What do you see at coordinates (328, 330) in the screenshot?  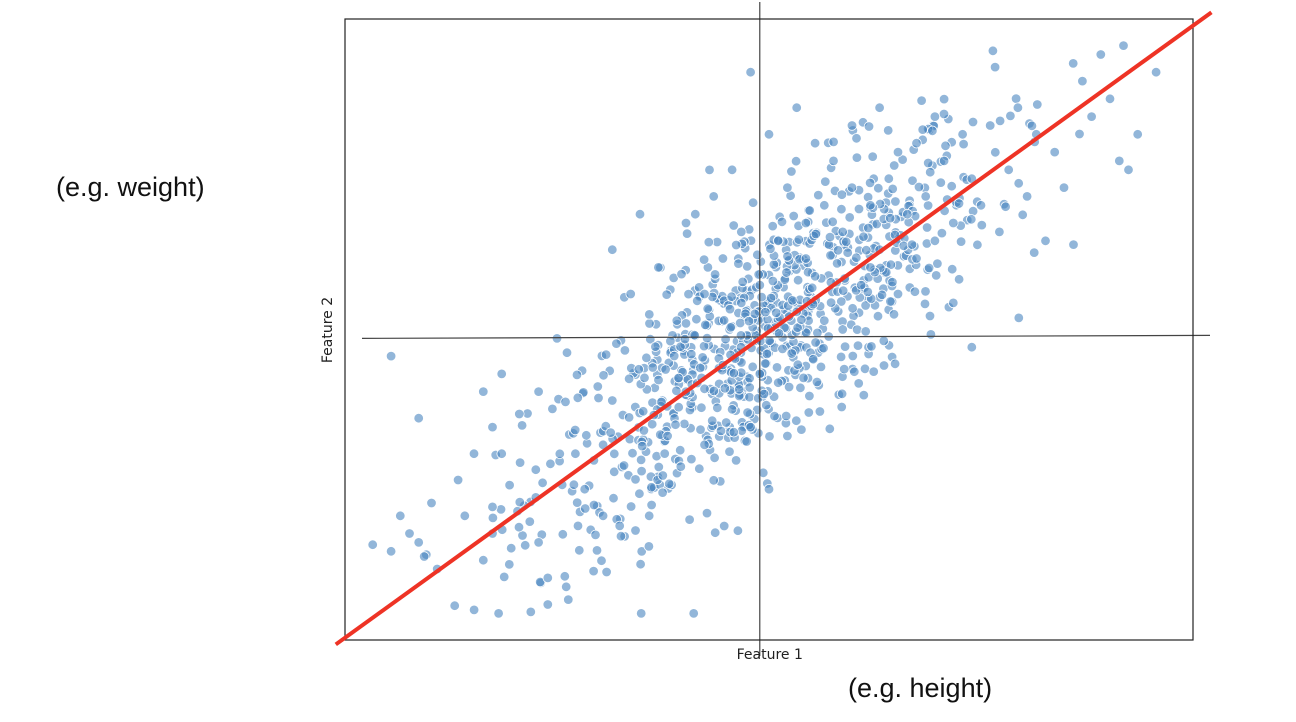 I see `y-axis-label: Feature 2` at bounding box center [328, 330].